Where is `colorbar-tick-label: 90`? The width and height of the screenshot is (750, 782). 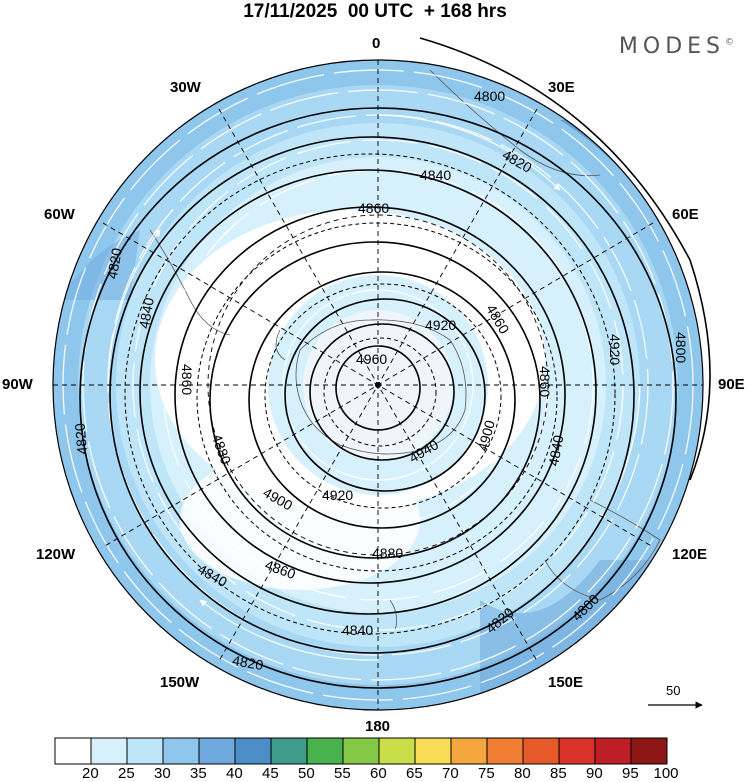
colorbar-tick-label: 90 is located at coordinates (594, 773).